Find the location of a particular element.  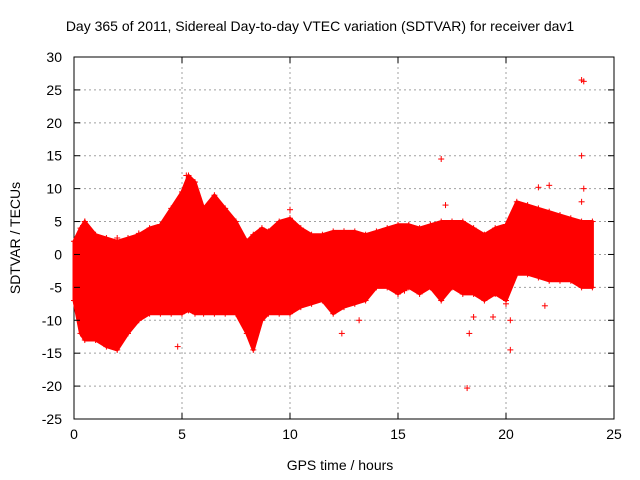

y-tick-label: 10 is located at coordinates (54, 189).